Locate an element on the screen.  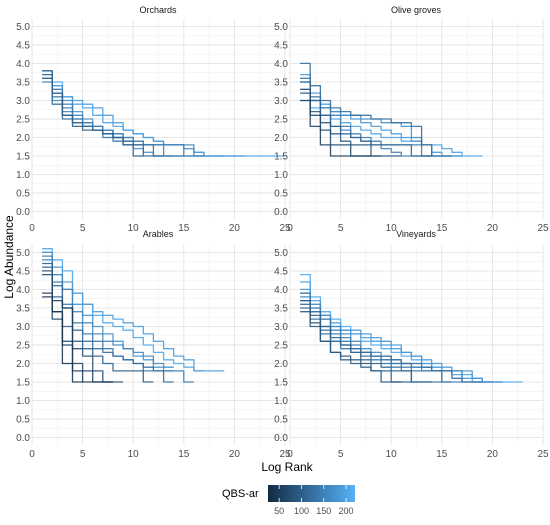
facet-title: Vineyards is located at coordinates (416, 234).